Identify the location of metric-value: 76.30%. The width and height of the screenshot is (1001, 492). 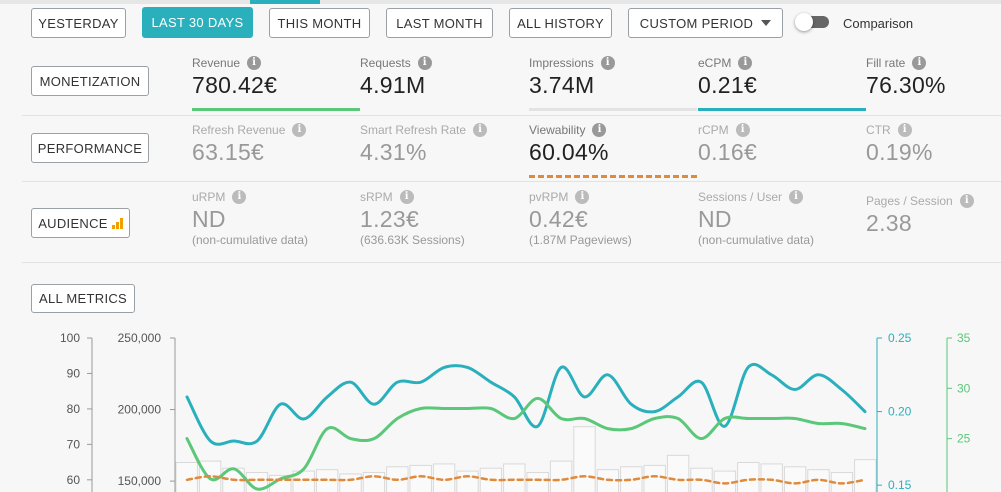
(906, 85).